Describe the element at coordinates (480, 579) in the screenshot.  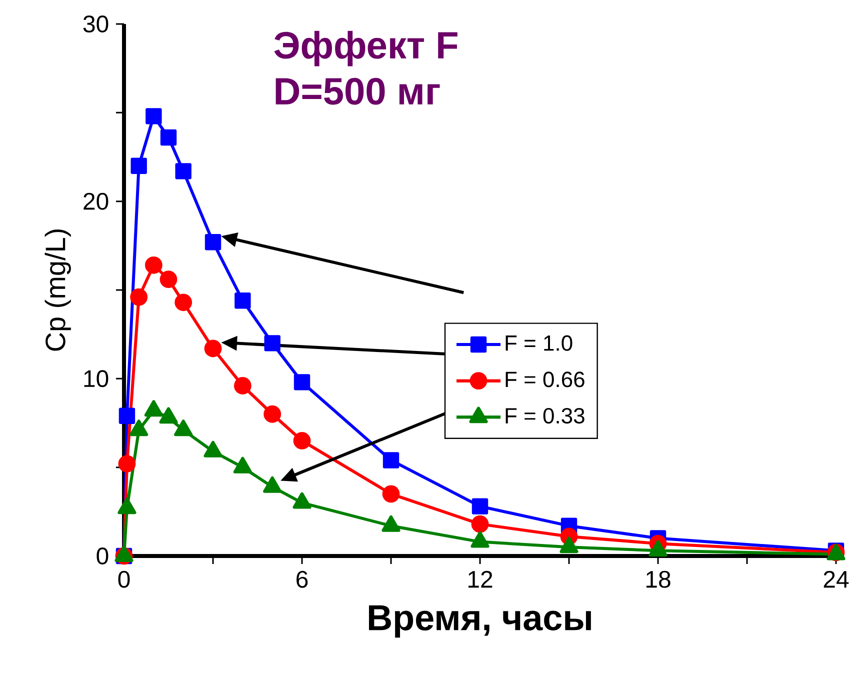
I see `x-tick-label: 12` at that location.